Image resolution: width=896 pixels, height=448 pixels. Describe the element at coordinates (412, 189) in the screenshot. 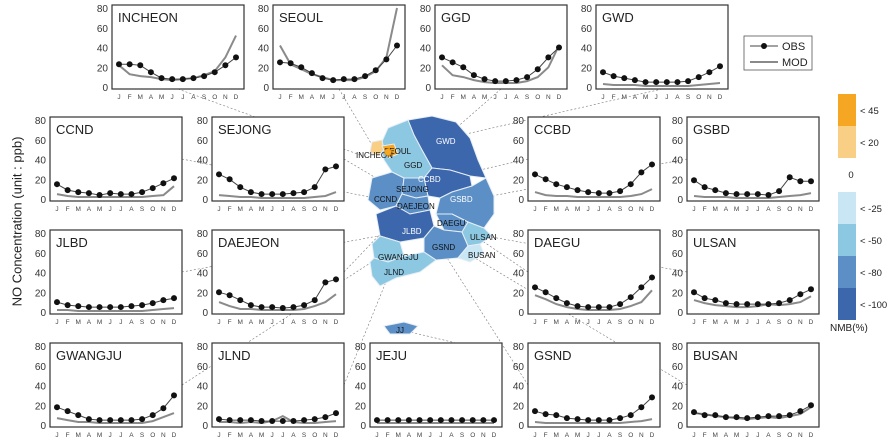

I see `map-label-sejong: SEJONG` at that location.